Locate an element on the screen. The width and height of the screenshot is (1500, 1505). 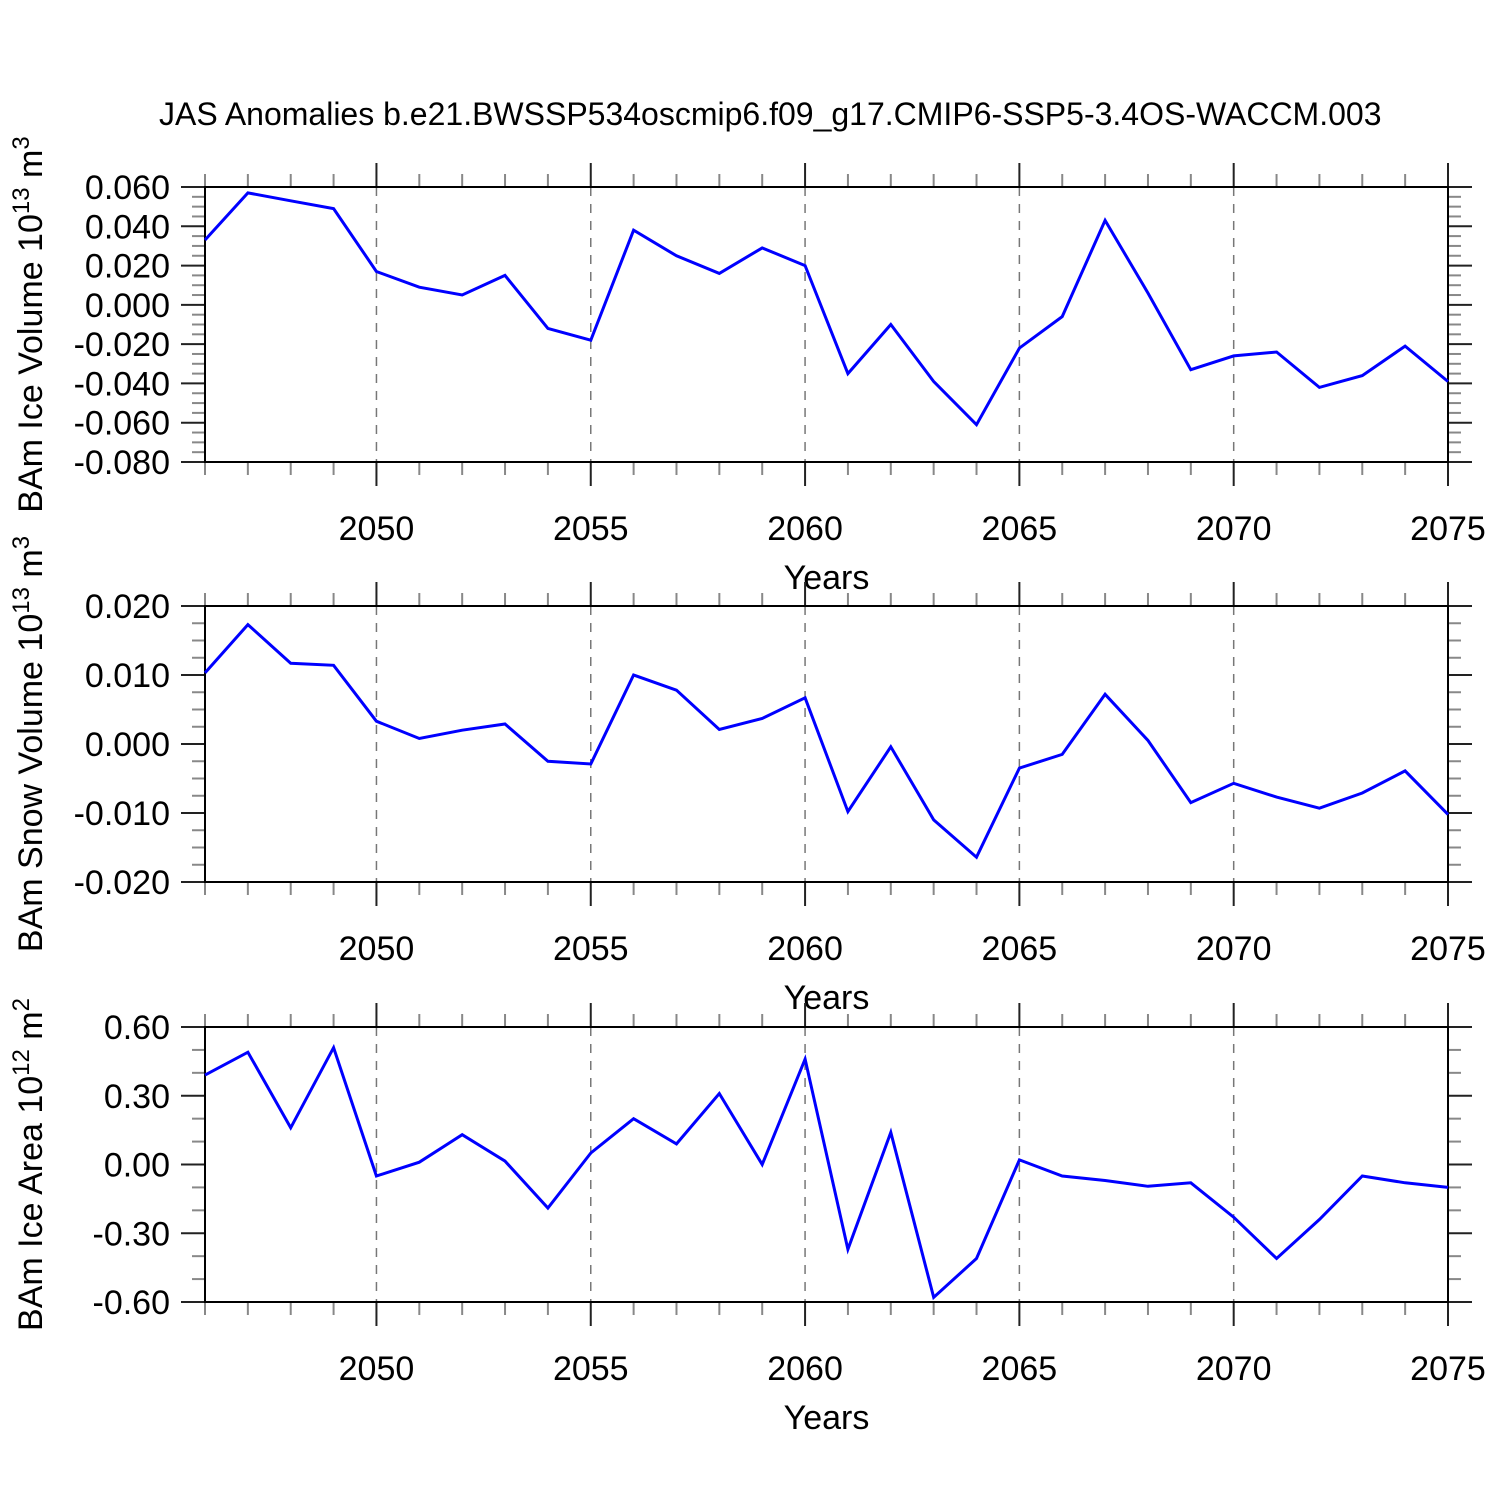
y-tick-labels: 0.020 0.010 0.000 -0.010 -0.020 is located at coordinates (122, 745).